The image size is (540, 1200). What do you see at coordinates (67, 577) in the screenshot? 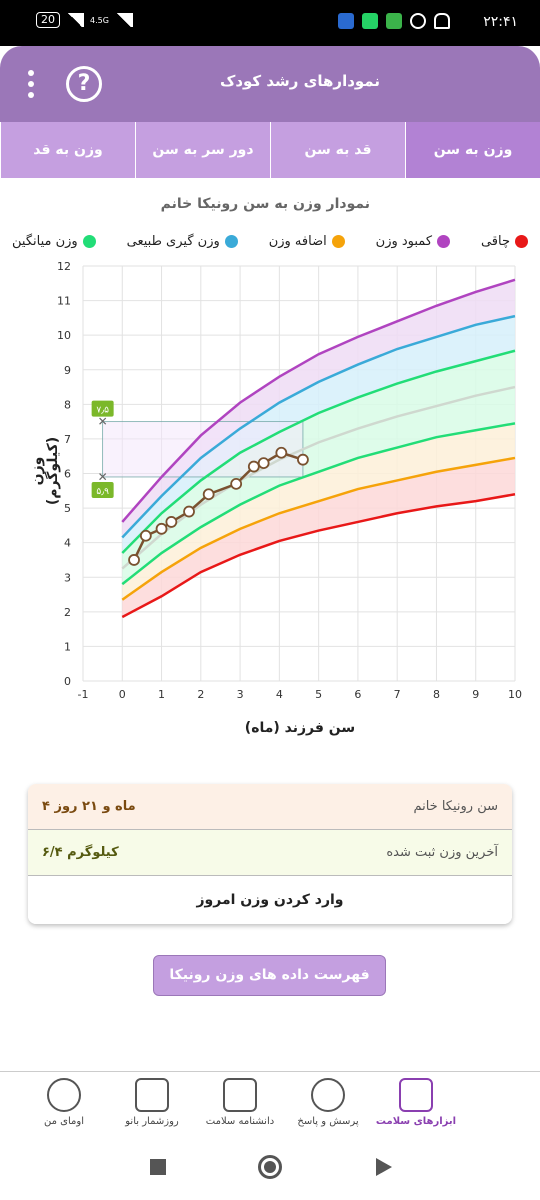
I see `y-tick-label: 3` at bounding box center [67, 577].